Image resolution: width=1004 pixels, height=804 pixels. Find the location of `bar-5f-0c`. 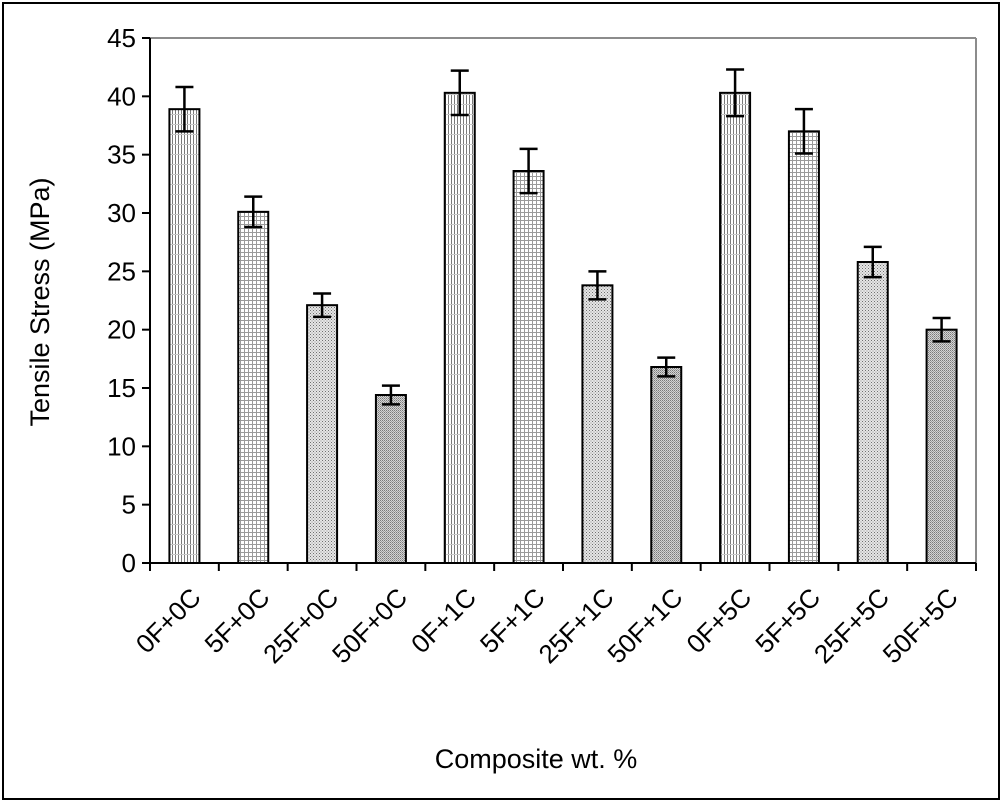

bar-5f-0c is located at coordinates (253, 387).